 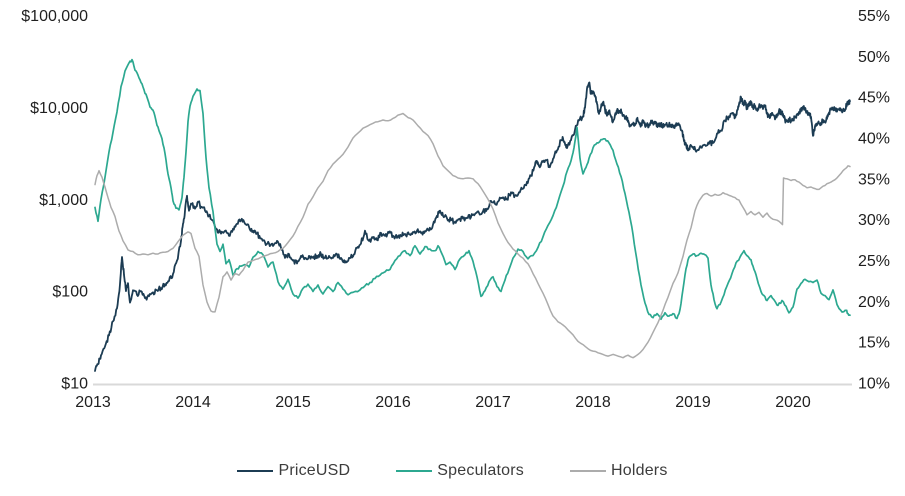 I want to click on legend: PriceUSD Speculators Holders, so click(x=452, y=471).